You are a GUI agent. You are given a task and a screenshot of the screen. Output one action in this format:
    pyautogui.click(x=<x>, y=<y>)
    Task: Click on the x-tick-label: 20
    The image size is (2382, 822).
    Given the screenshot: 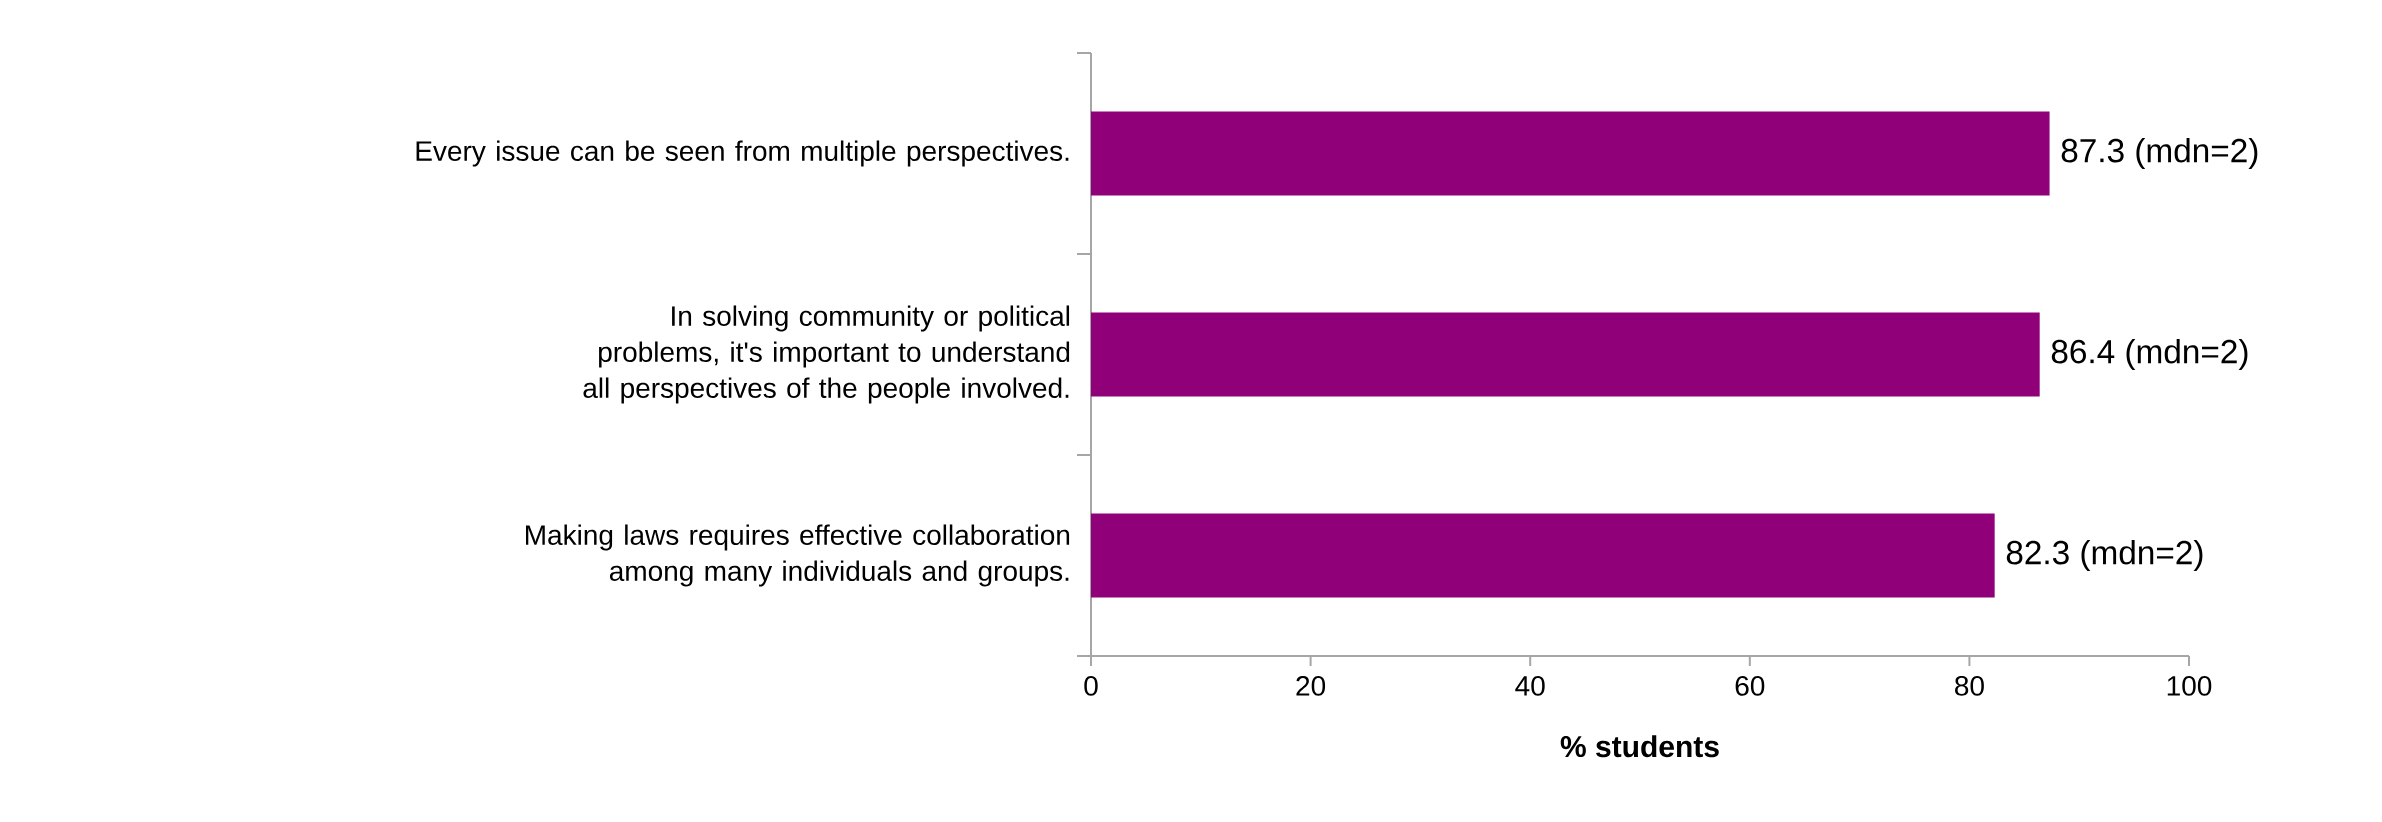 What is the action you would take?
    pyautogui.click(x=1311, y=686)
    